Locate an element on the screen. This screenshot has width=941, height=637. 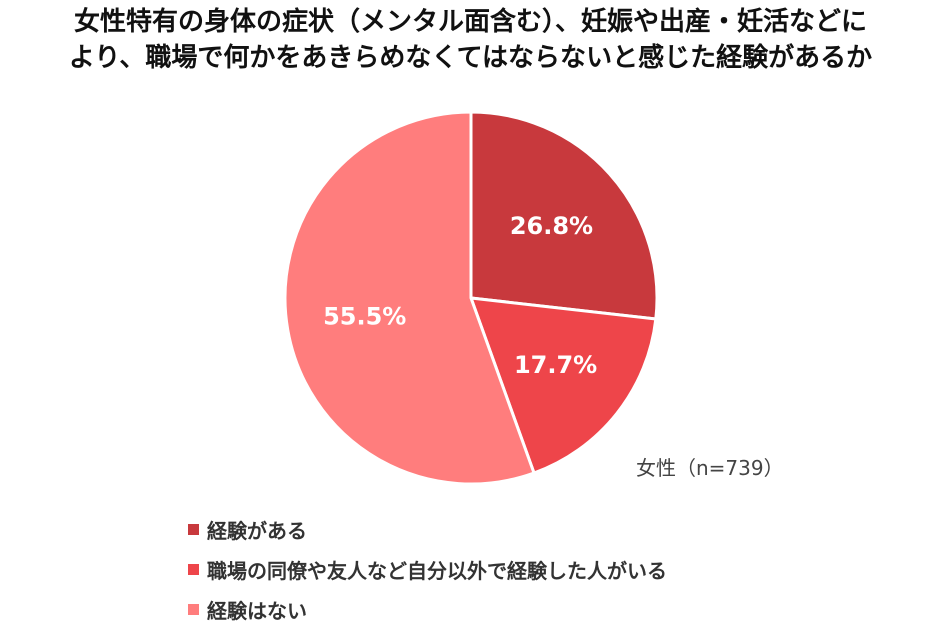
pie-slice-others-experienced is located at coordinates (563, 385).